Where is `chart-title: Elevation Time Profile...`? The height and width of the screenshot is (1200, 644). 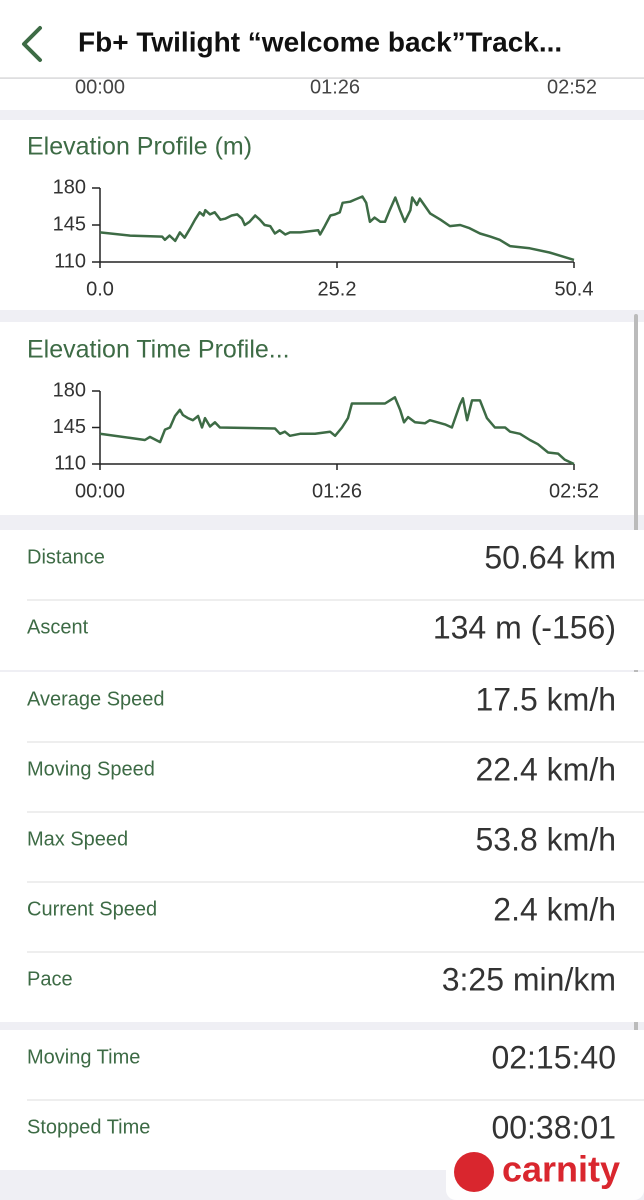
chart-title: Elevation Time Profile... is located at coordinates (158, 350).